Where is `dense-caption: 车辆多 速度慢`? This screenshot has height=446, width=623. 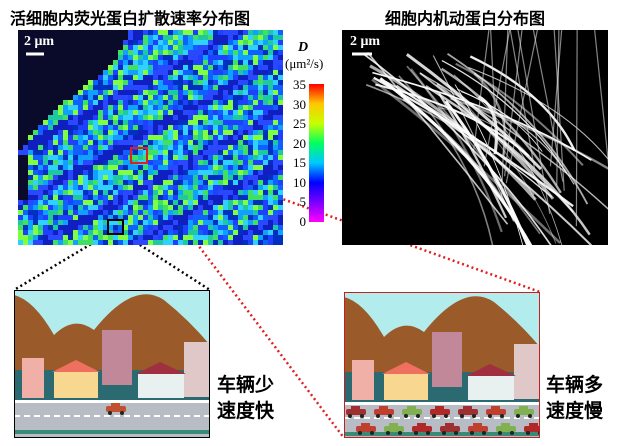 dense-caption: 车辆多 速度慢 is located at coordinates (574, 398).